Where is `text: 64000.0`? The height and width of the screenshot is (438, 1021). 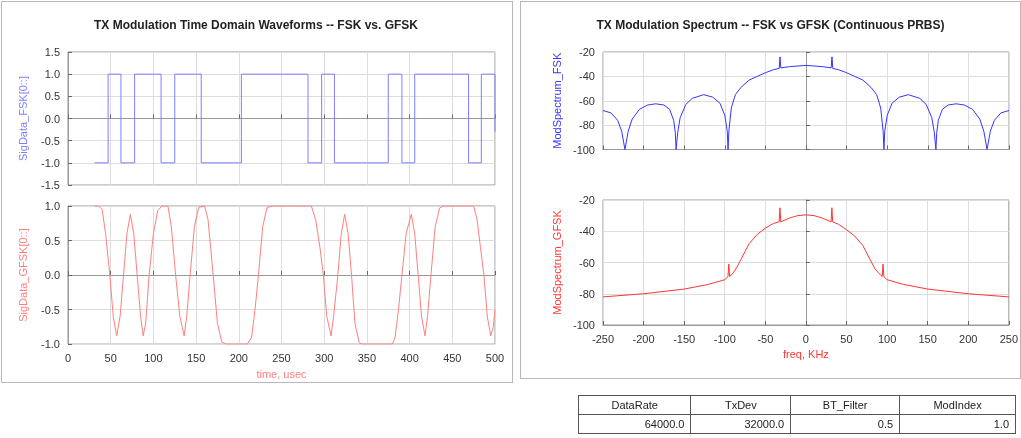
text: 64000.0 is located at coordinates (634, 424).